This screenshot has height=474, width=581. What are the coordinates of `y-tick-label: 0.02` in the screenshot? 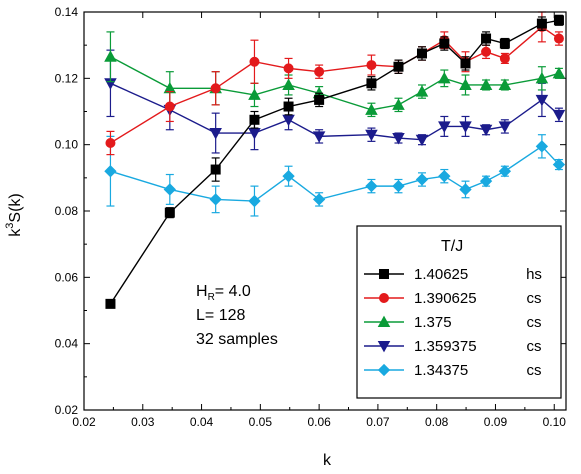 It's located at (67, 410).